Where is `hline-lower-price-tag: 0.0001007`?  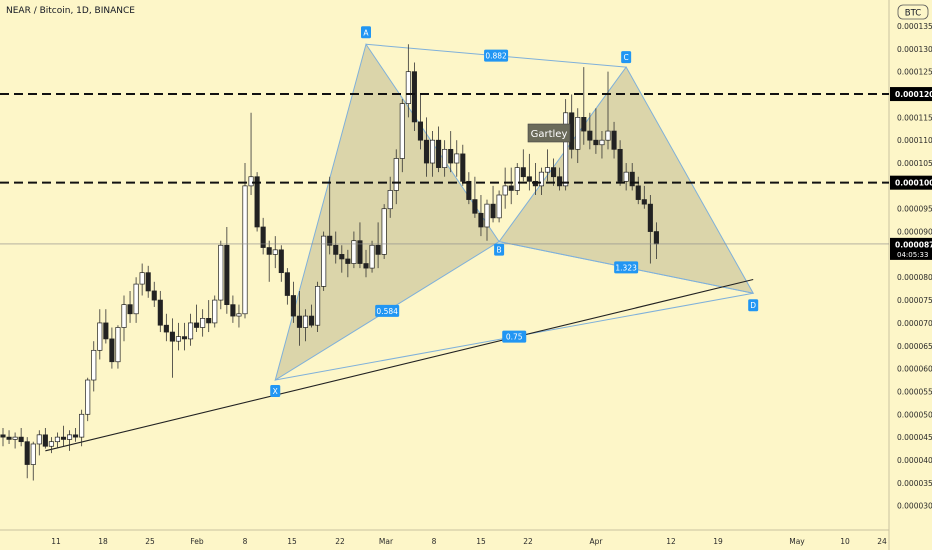
hline-lower-price-tag: 0.0001007 is located at coordinates (913, 183).